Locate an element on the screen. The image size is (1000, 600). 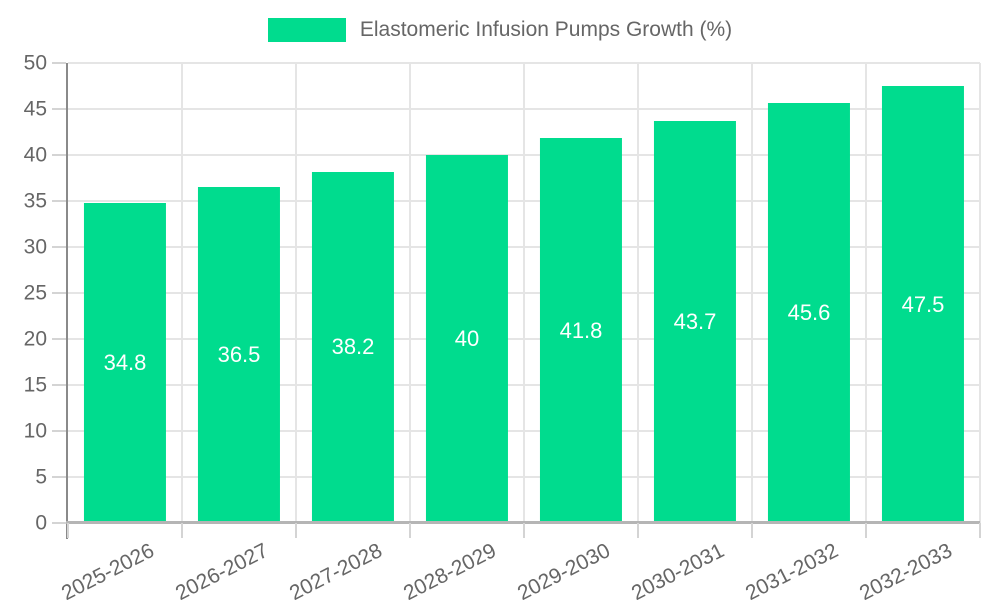
y-axis-label: 30 is located at coordinates (35, 247).